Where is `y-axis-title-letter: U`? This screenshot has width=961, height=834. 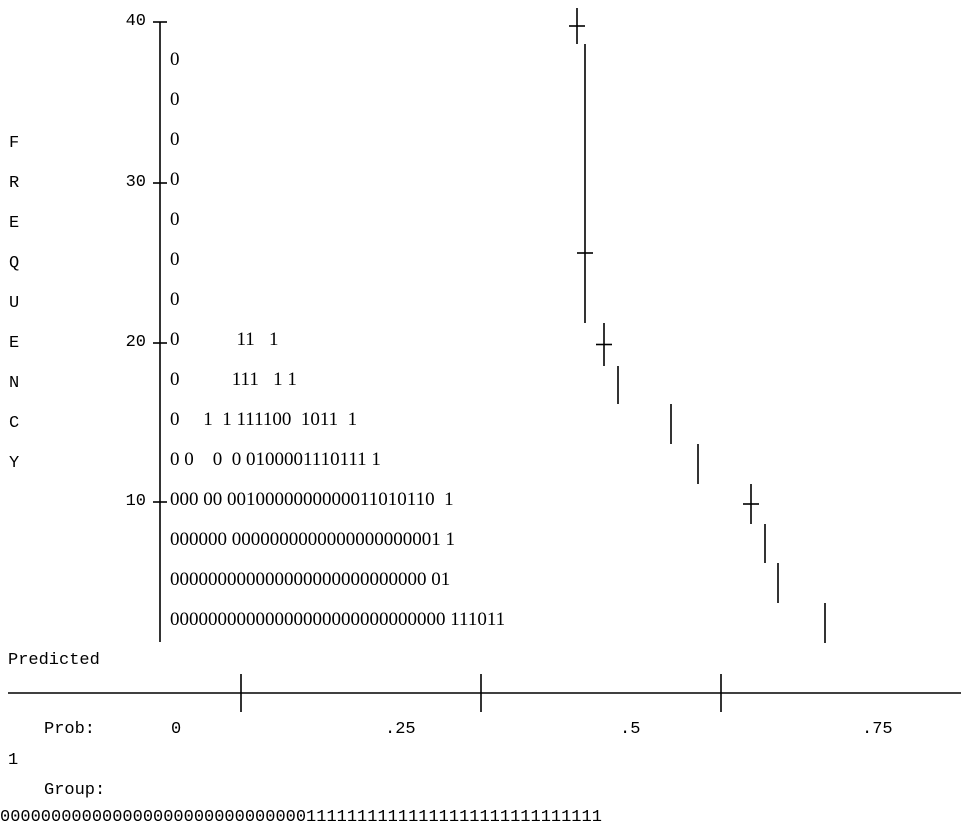
y-axis-title-letter: U is located at coordinates (14, 303).